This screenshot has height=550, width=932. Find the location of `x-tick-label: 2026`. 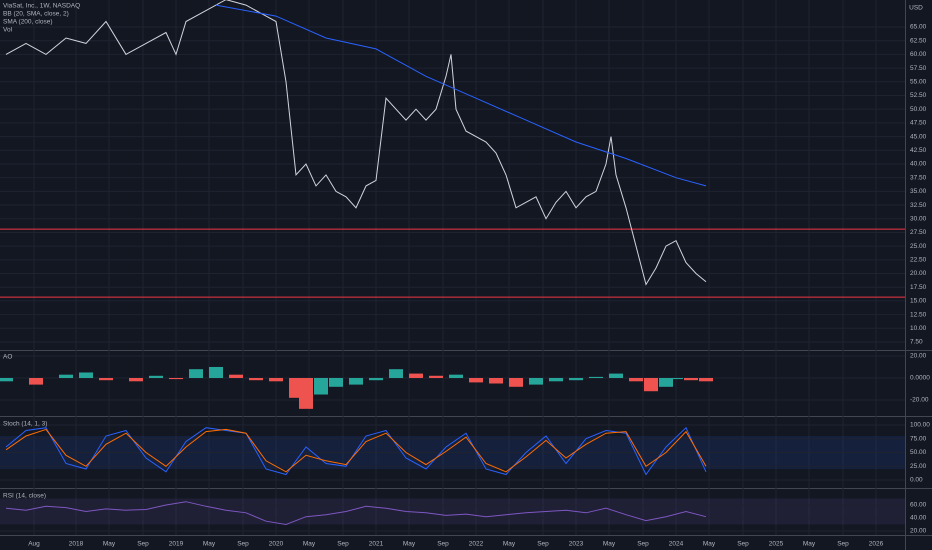

x-tick-label: 2026 is located at coordinates (876, 544).